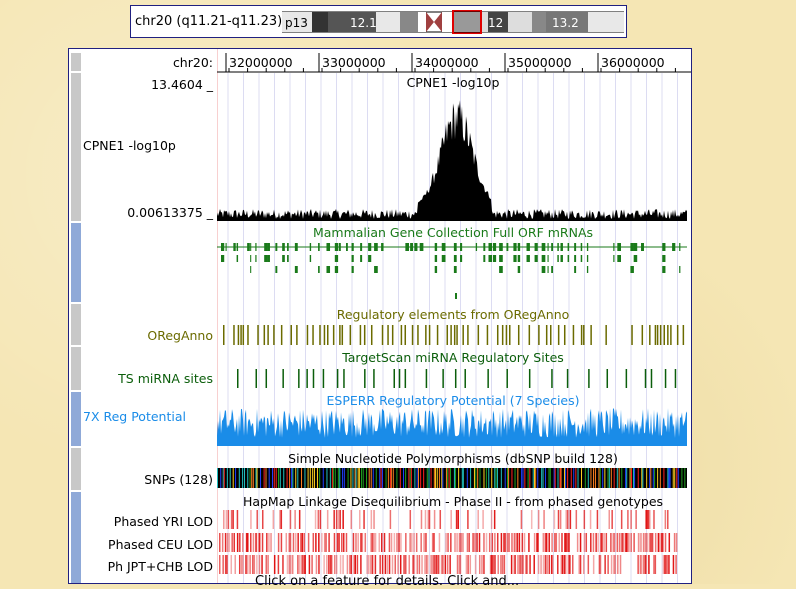  What do you see at coordinates (452, 427) in the screenshot?
I see `esperr-signal-plot` at bounding box center [452, 427].